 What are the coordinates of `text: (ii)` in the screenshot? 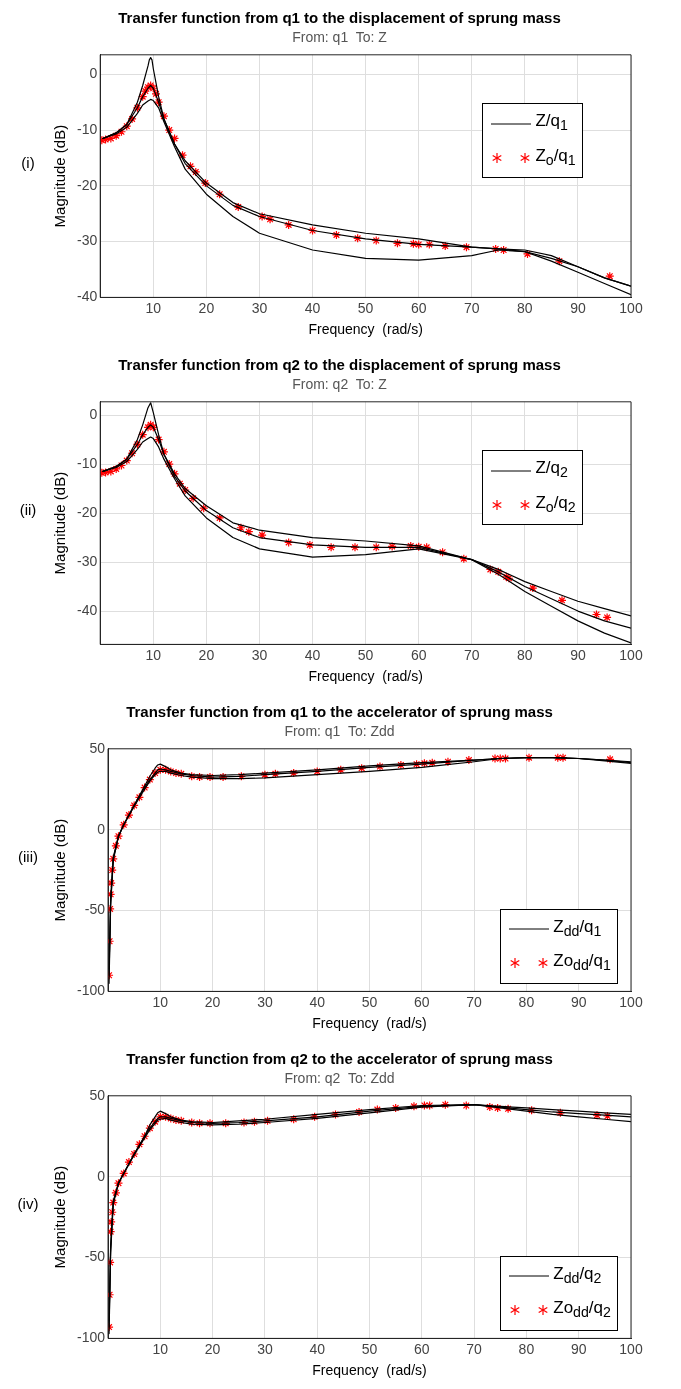 It's located at (28, 510).